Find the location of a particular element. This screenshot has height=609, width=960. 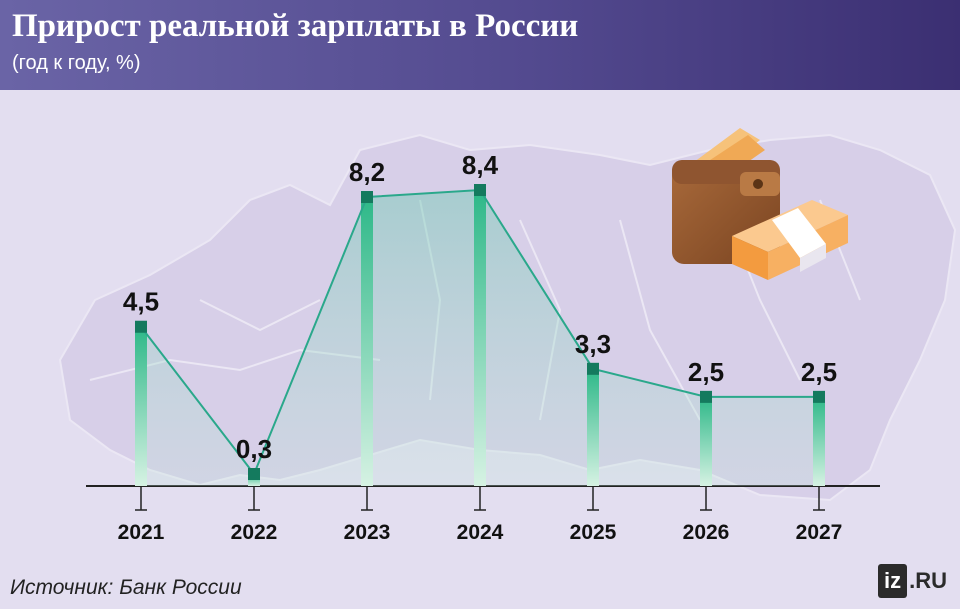

point-2023 is located at coordinates (367, 197).